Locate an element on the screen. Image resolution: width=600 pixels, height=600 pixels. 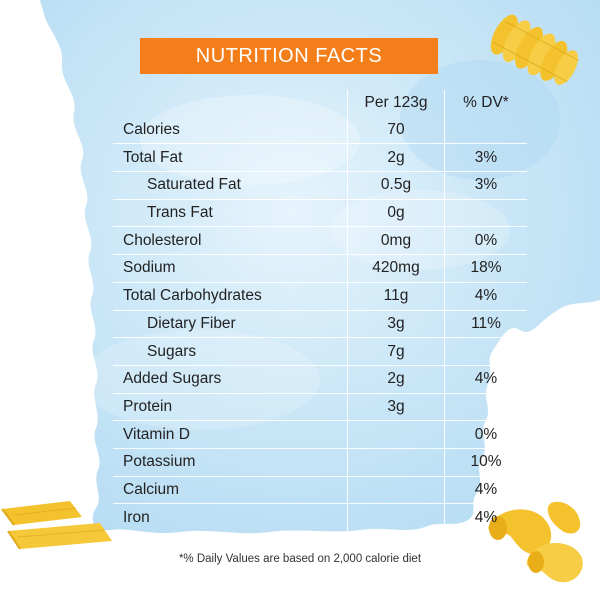
table-row: Total Fat 2g 3% is located at coordinates (320, 158).